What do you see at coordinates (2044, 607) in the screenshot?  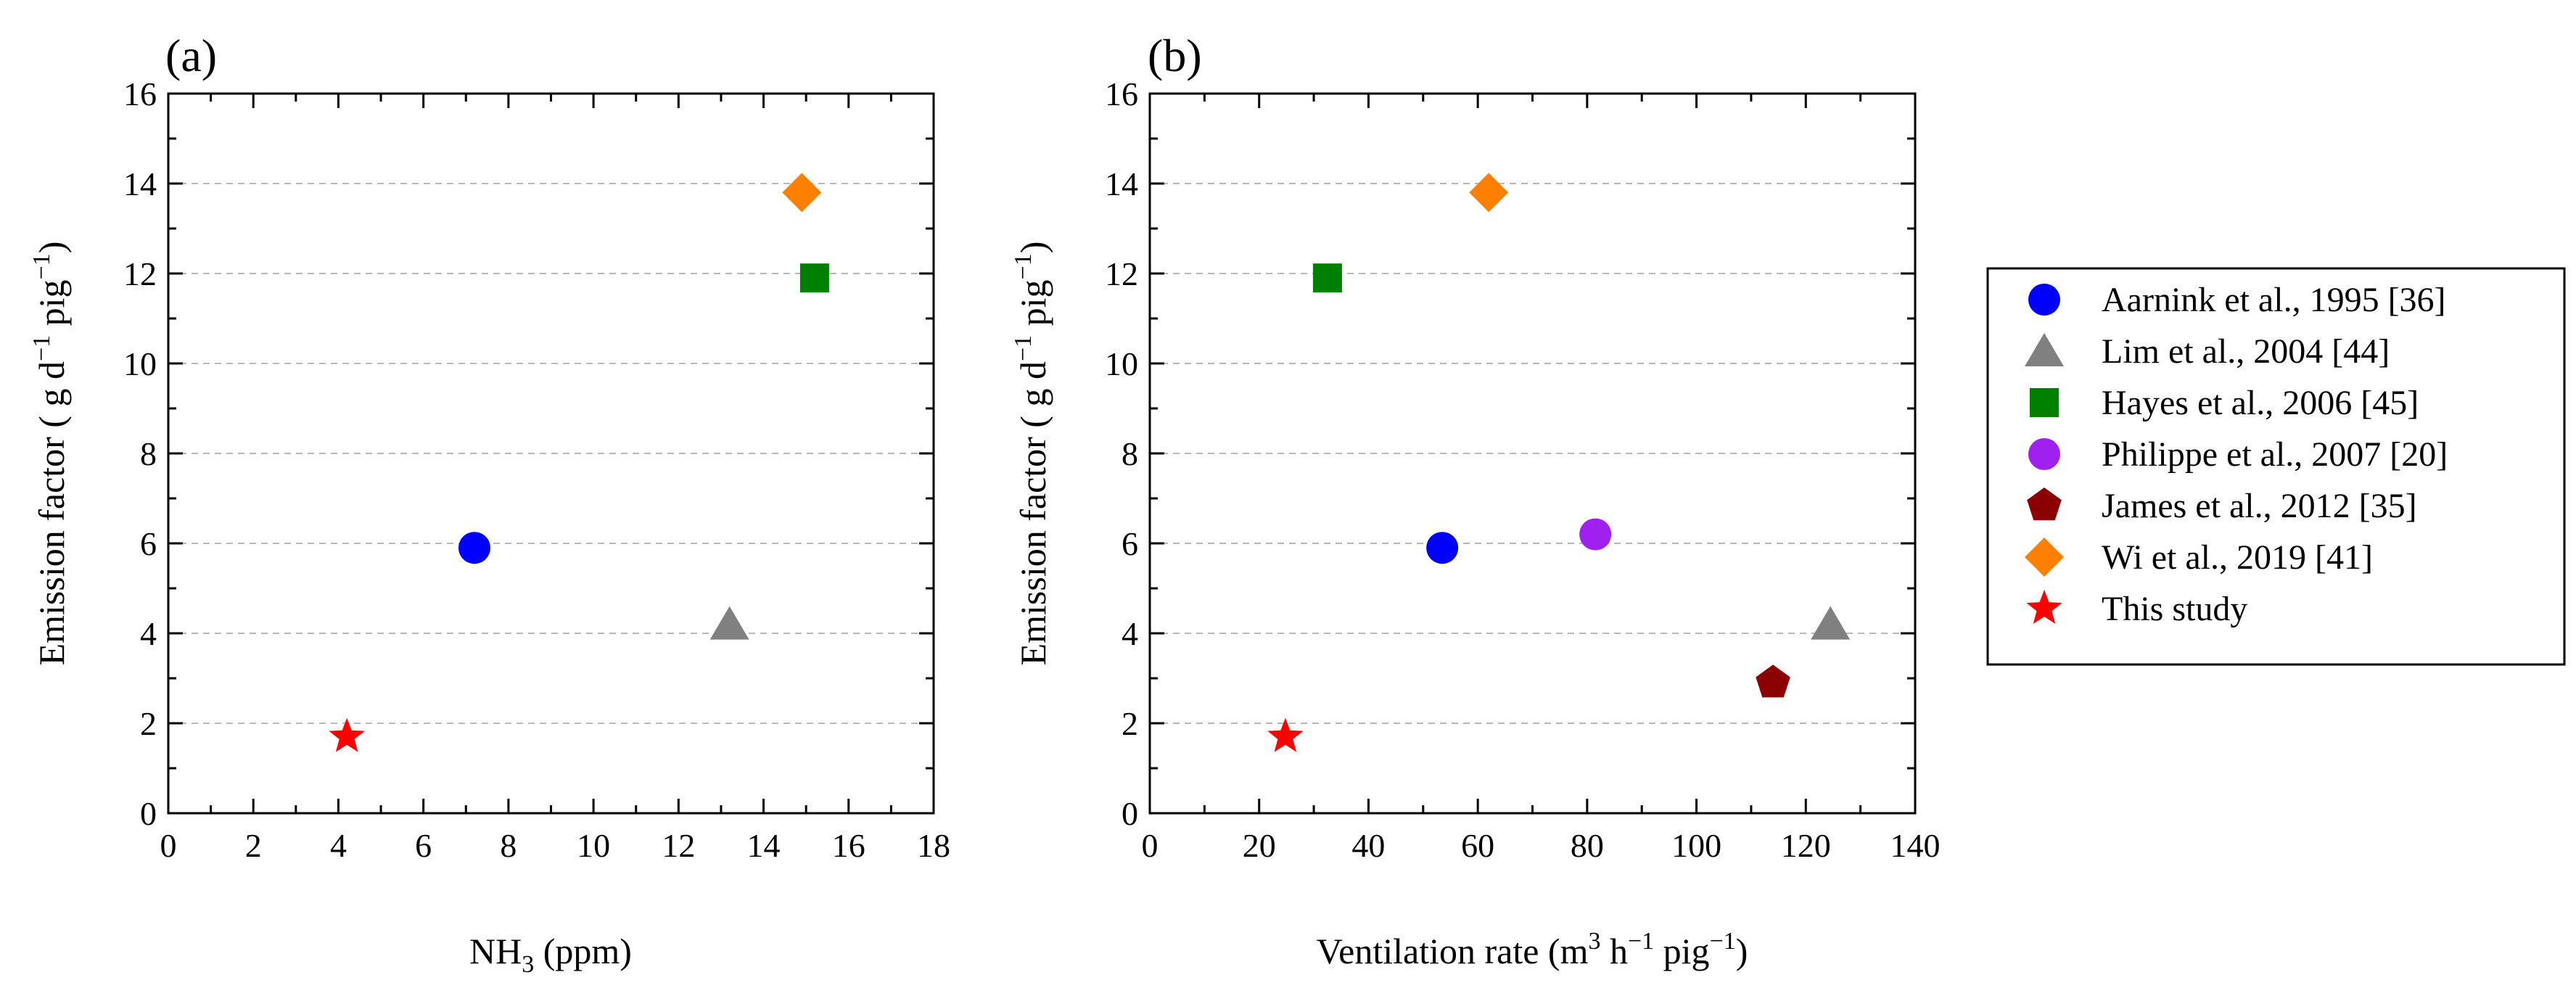 I see `legend-marker-this-study` at bounding box center [2044, 607].